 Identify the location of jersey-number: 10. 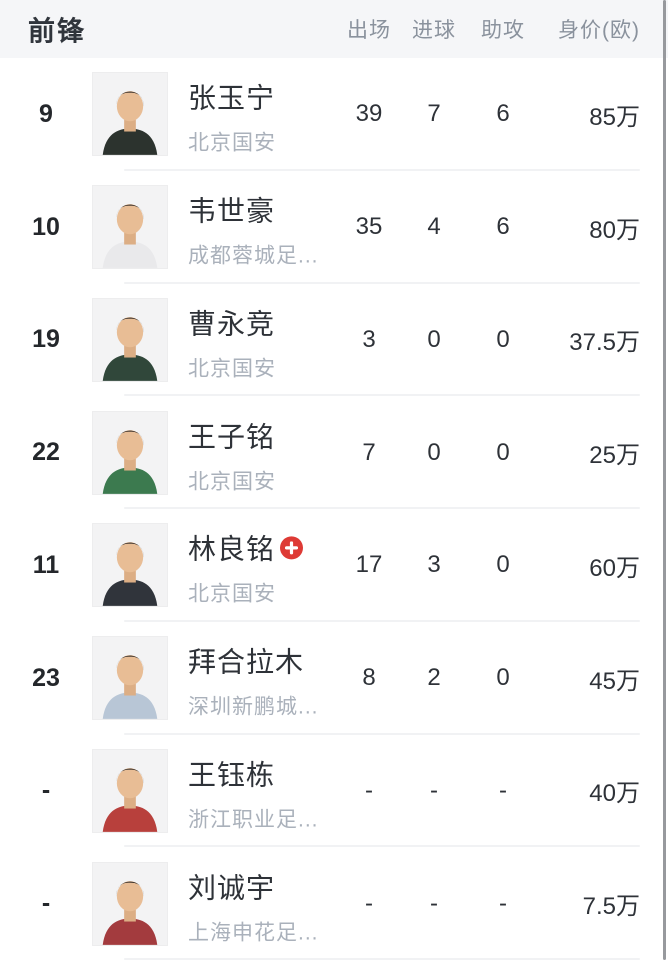
(46, 226).